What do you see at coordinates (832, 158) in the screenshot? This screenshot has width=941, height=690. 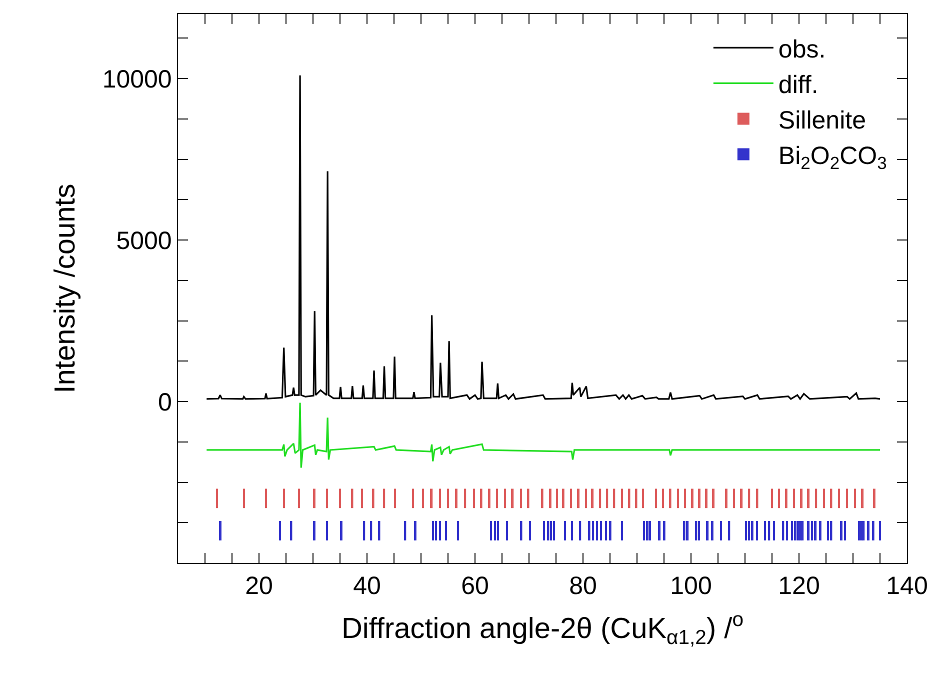 I see `legend-label: Bi$_{2}$O$_{2}$CO$_{3}$` at bounding box center [832, 158].